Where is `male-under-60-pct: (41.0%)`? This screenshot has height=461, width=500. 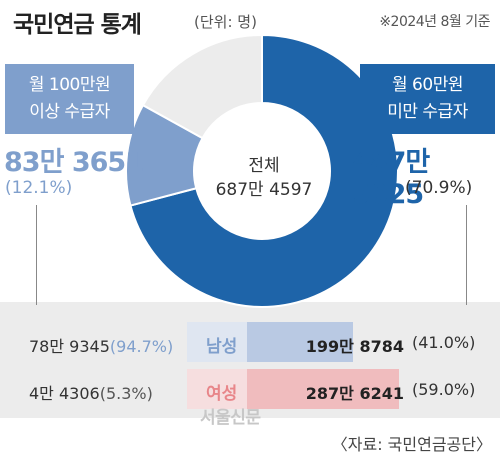 male-under-60-pct: (41.0%) is located at coordinates (444, 342).